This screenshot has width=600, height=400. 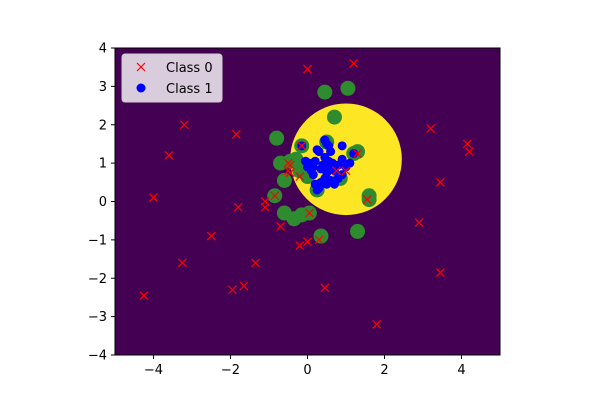 What do you see at coordinates (97, 240) in the screenshot?
I see `y-tick-label: −1` at bounding box center [97, 240].